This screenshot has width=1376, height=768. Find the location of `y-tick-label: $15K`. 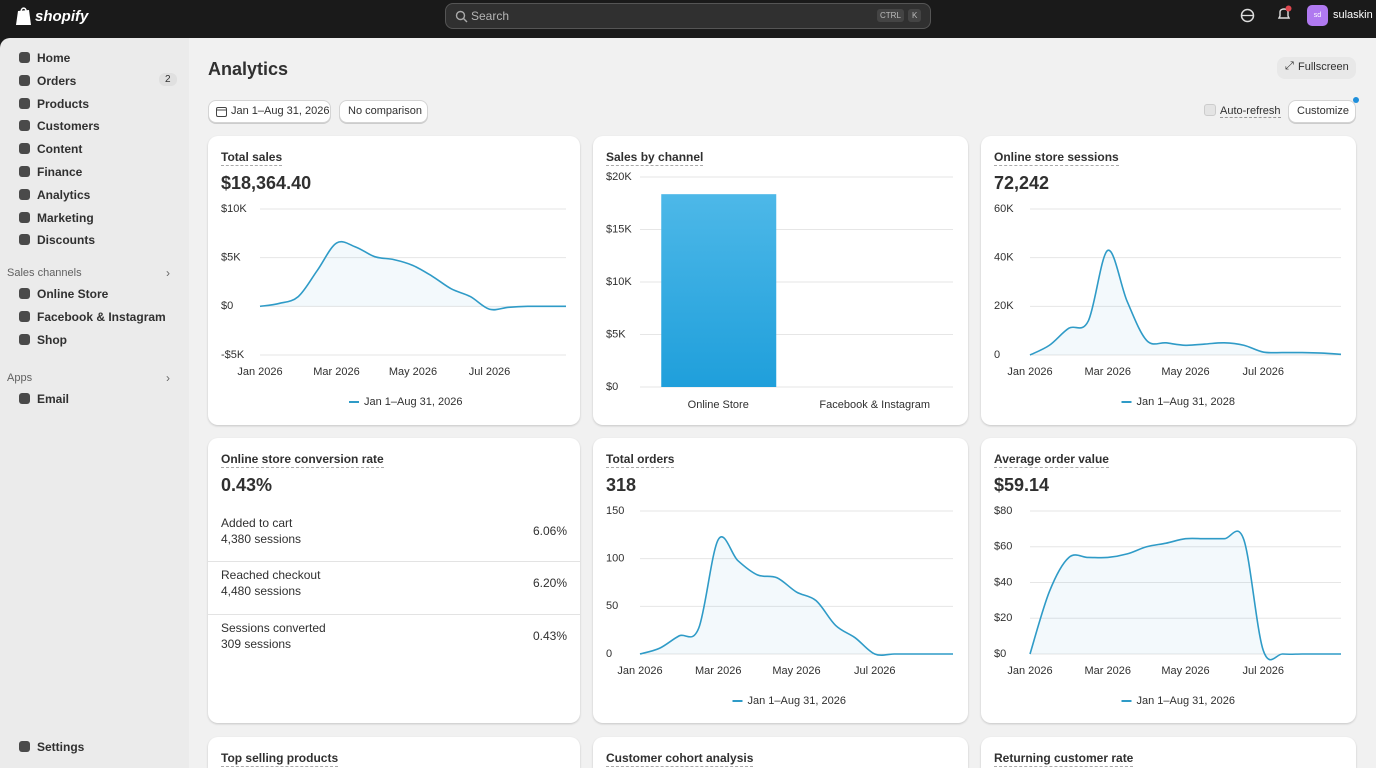

y-tick-label: $15K is located at coordinates (619, 229).